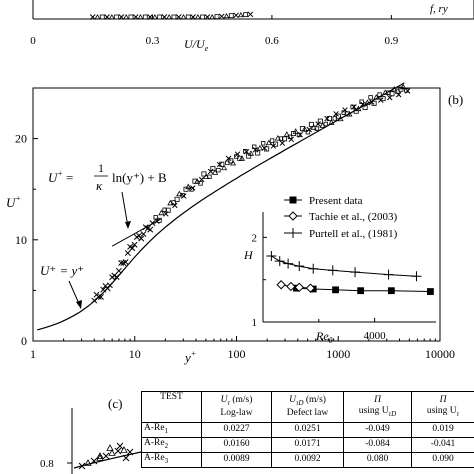  Describe the element at coordinates (307, 407) in the screenshot. I see `header-utau-defect: UτD (m/s) Defect law` at that location.